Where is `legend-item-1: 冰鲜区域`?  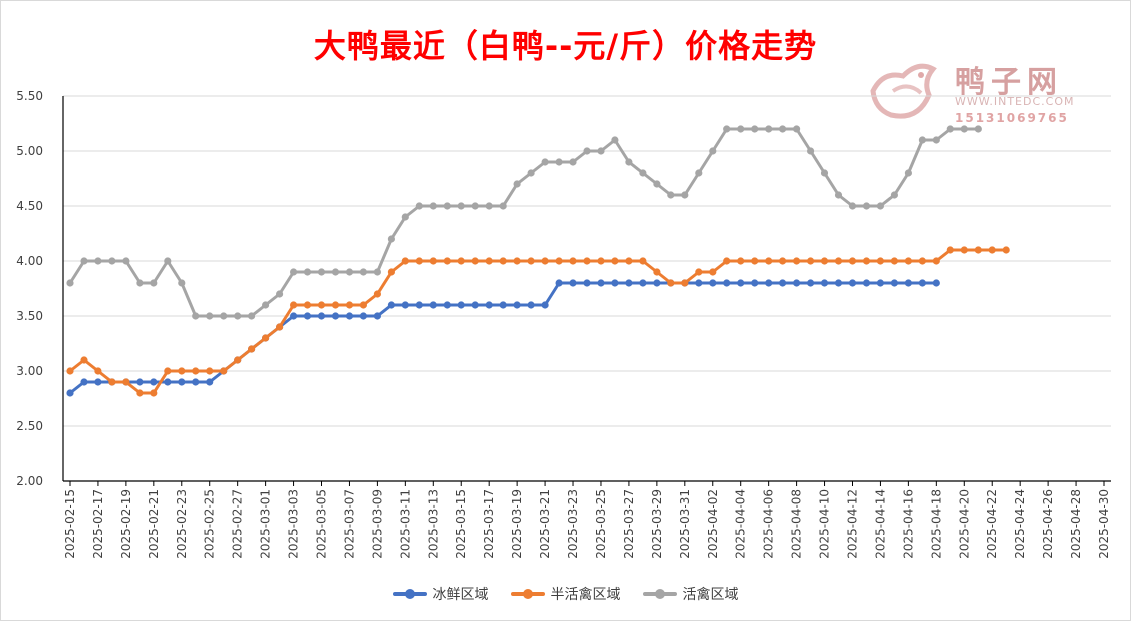 legend-item-1: 冰鲜区域 is located at coordinates (440, 594).